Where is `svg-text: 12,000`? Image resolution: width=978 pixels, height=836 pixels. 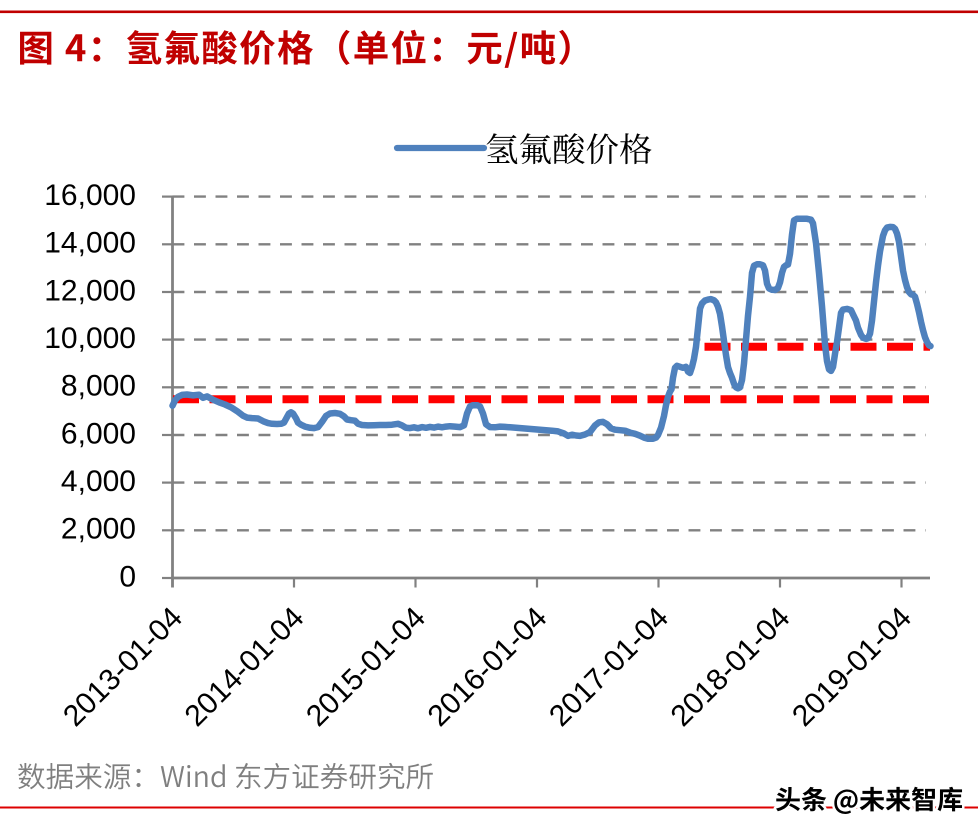 svg-text: 12,000 is located at coordinates (90, 290).